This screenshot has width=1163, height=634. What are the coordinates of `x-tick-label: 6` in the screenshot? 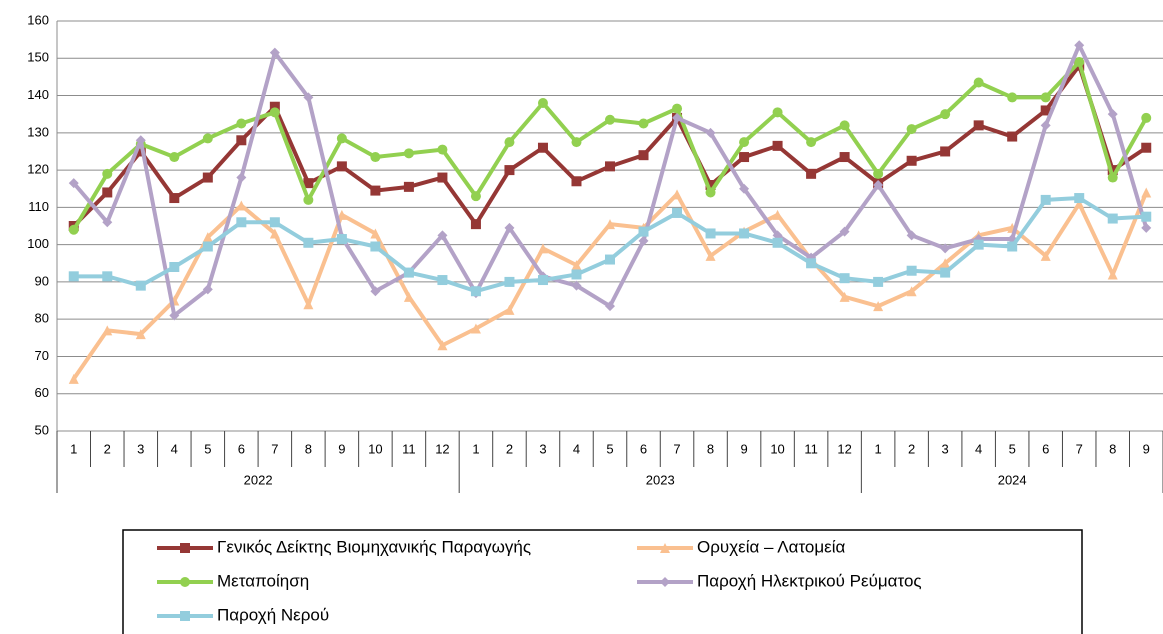 It's located at (241, 448).